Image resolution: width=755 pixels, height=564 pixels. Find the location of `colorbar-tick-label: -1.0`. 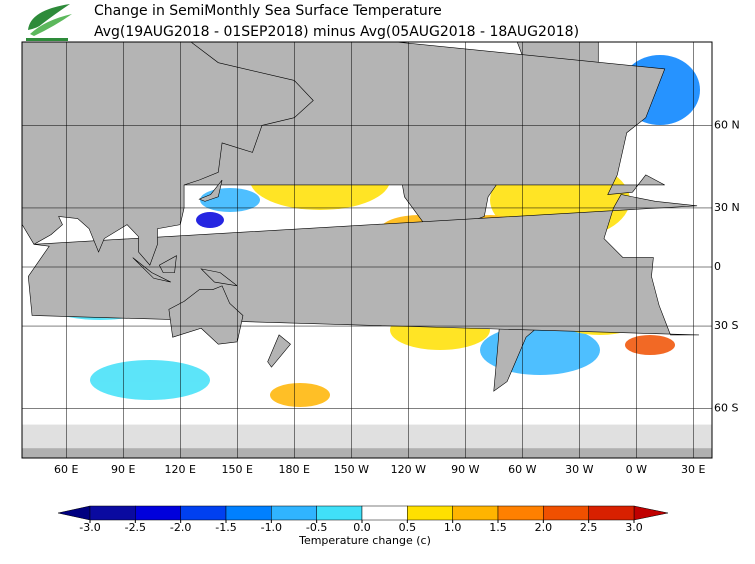

colorbar-tick-label: -1.0 is located at coordinates (271, 527).